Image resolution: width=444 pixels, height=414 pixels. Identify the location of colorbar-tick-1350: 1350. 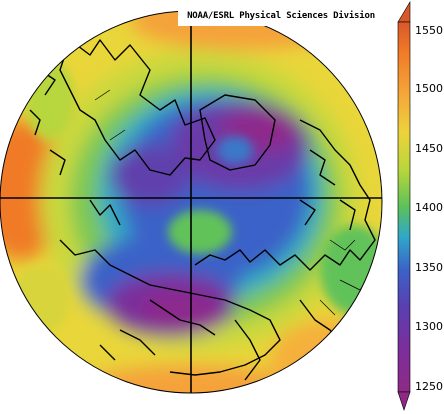
(429, 267).